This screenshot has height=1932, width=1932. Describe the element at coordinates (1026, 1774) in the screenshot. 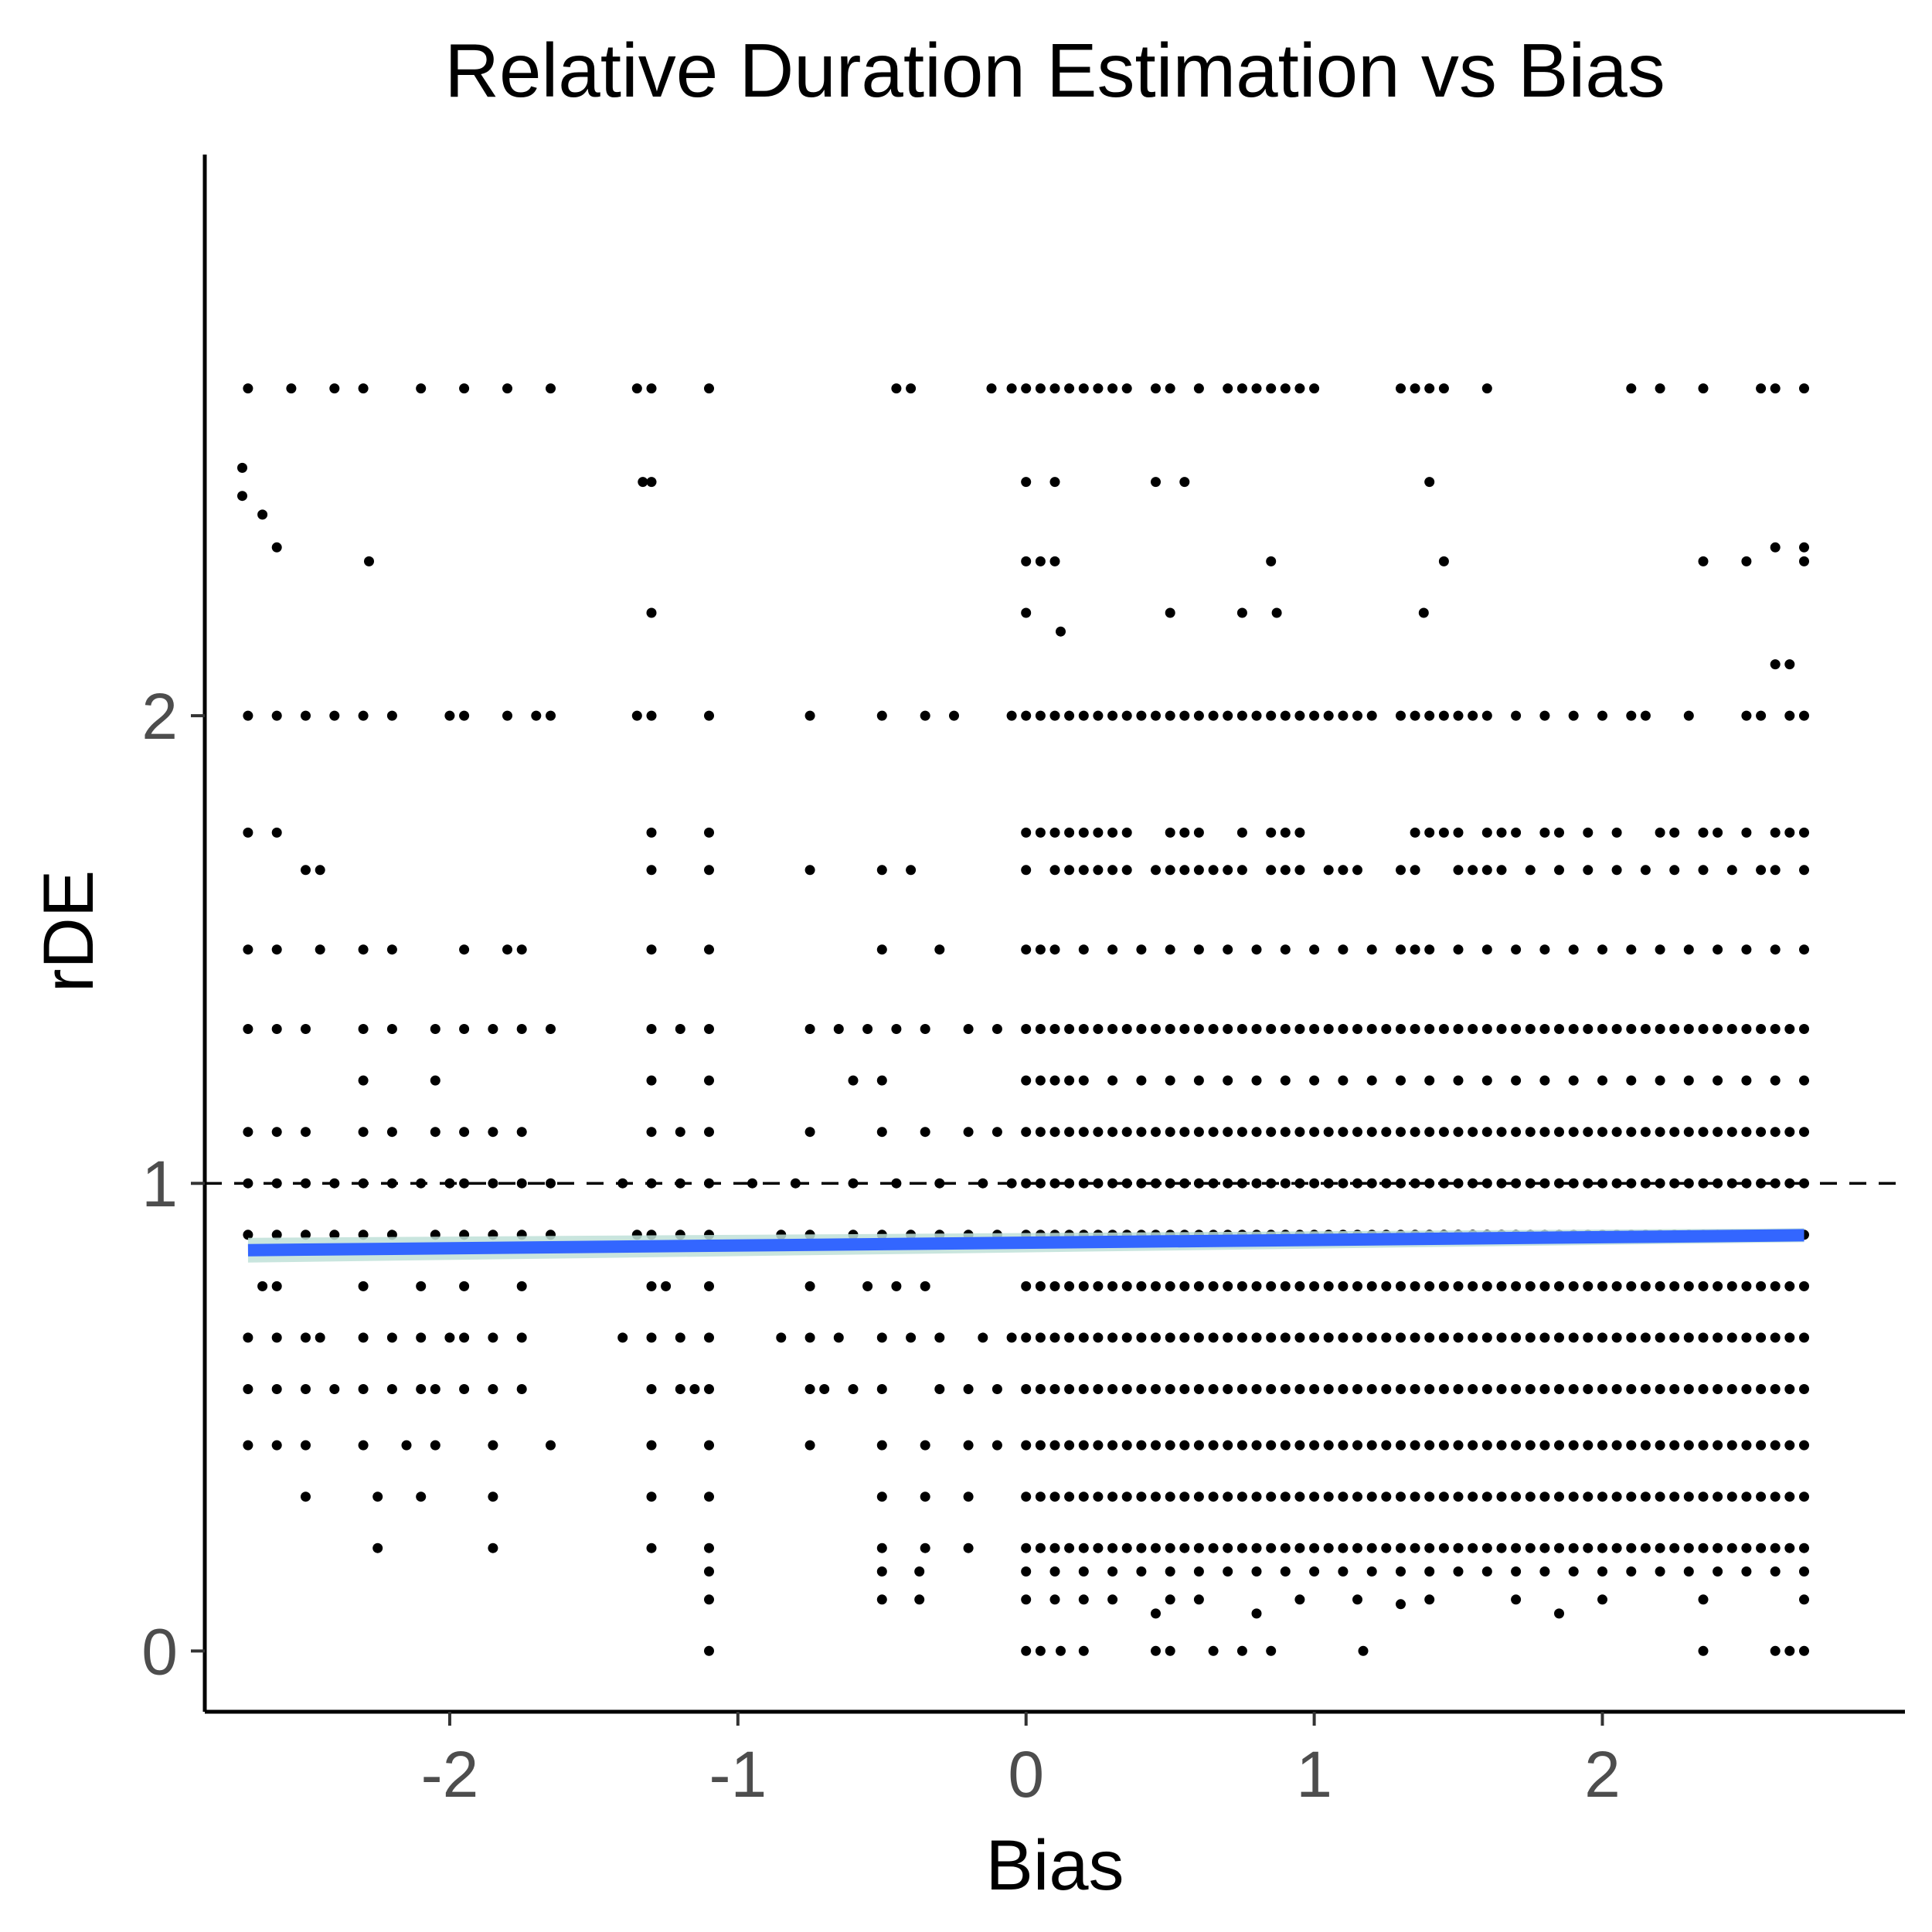

I see `x-tick-label: 0` at that location.